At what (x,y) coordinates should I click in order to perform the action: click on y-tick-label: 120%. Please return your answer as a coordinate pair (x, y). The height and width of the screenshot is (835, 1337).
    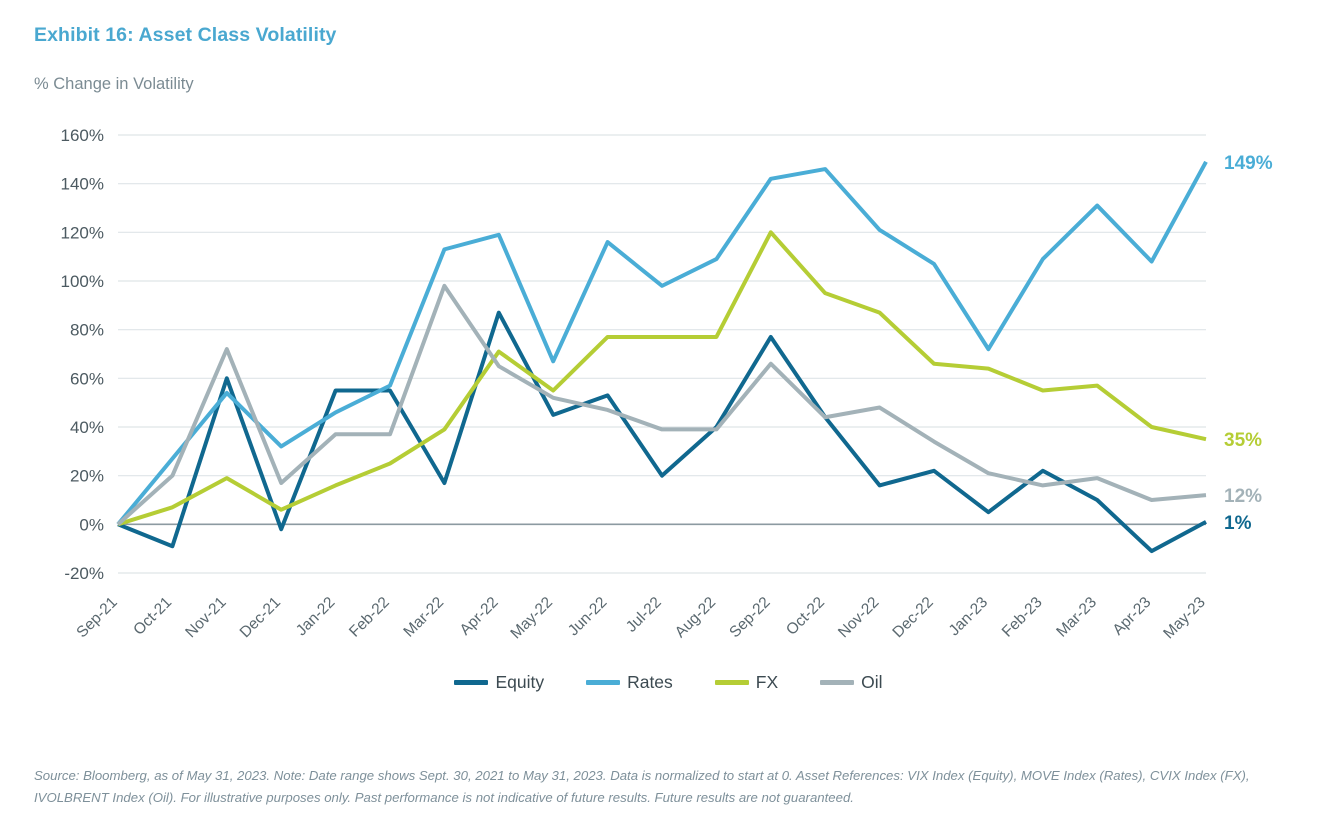
    Looking at the image, I should click on (82, 232).